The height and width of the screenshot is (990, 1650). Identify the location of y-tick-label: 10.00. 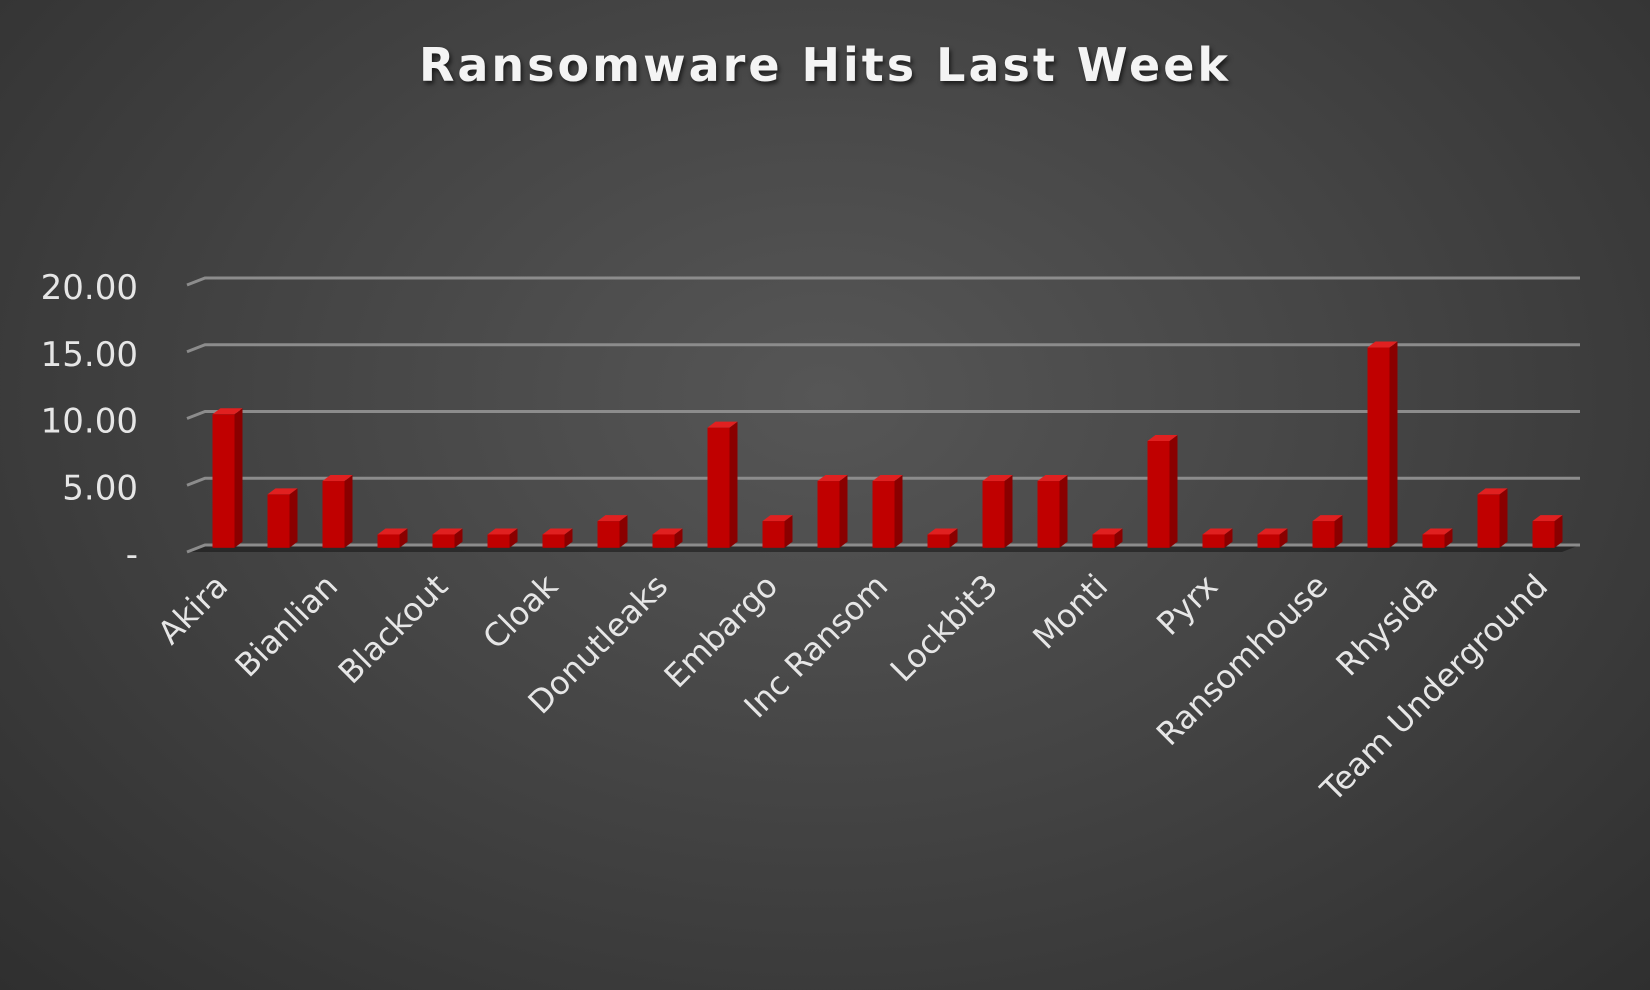
(89, 422).